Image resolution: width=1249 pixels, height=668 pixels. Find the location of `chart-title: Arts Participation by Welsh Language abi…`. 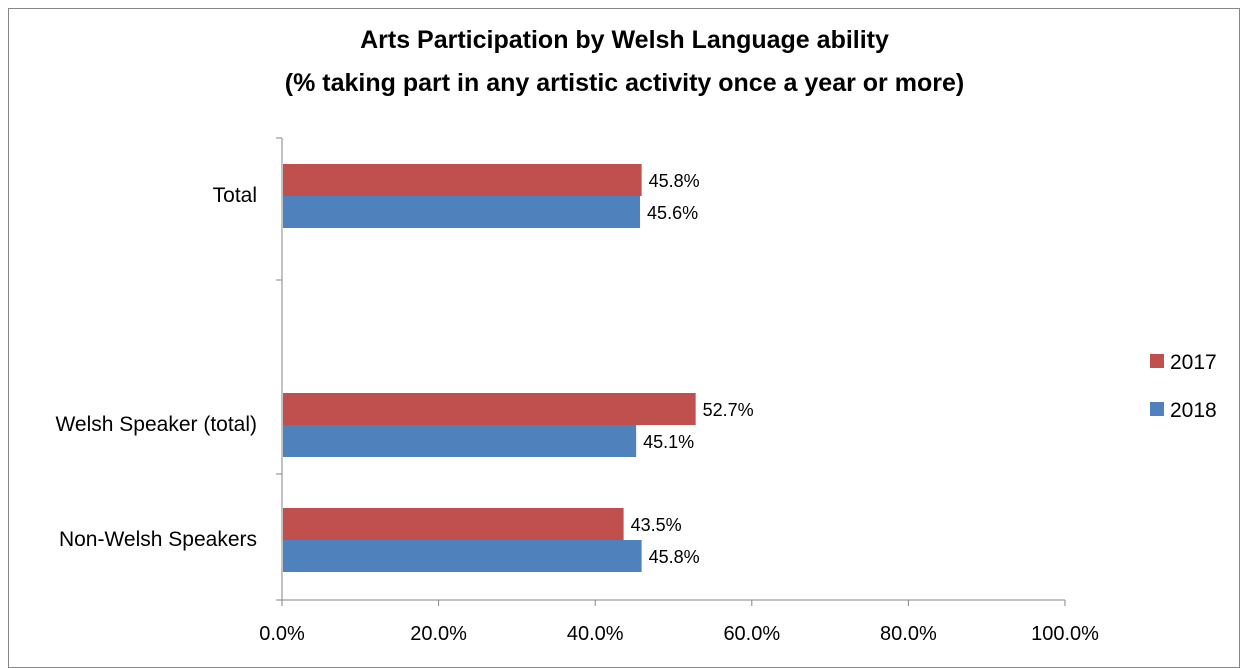

chart-title: Arts Participation by Welsh Language abi… is located at coordinates (624, 40).